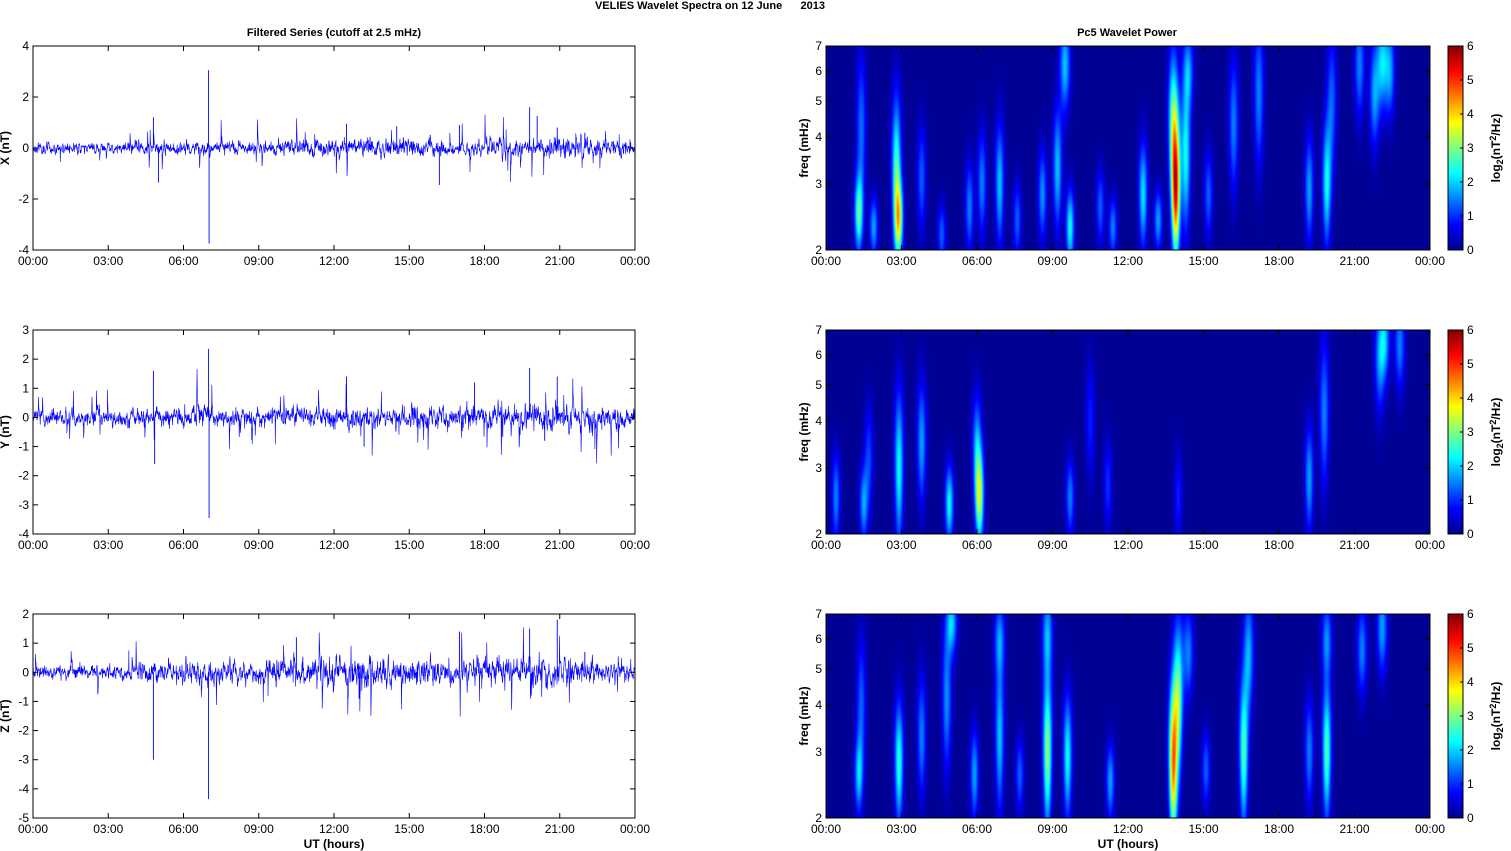 This screenshot has height=851, width=1511. I want to click on spectrum-x-colorbar-tick-label: 5, so click(1470, 80).